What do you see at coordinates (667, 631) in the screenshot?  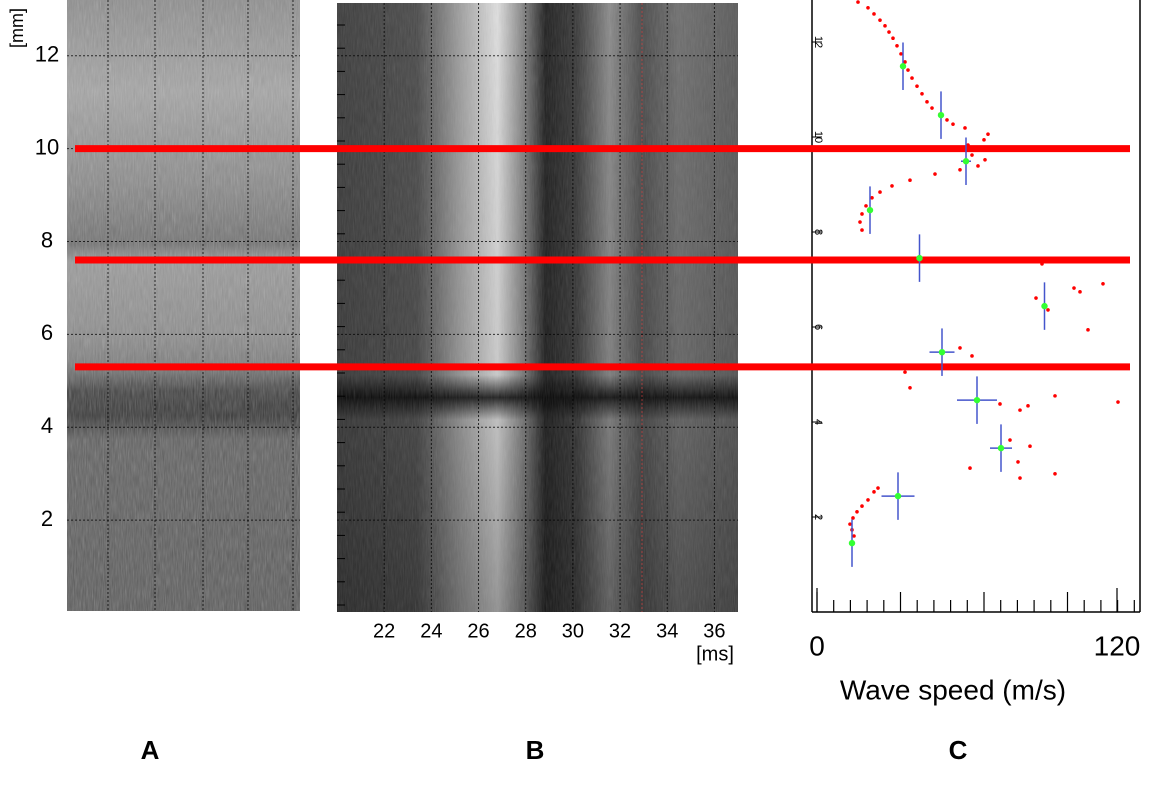 I see `x-tick-label: 34` at bounding box center [667, 631].